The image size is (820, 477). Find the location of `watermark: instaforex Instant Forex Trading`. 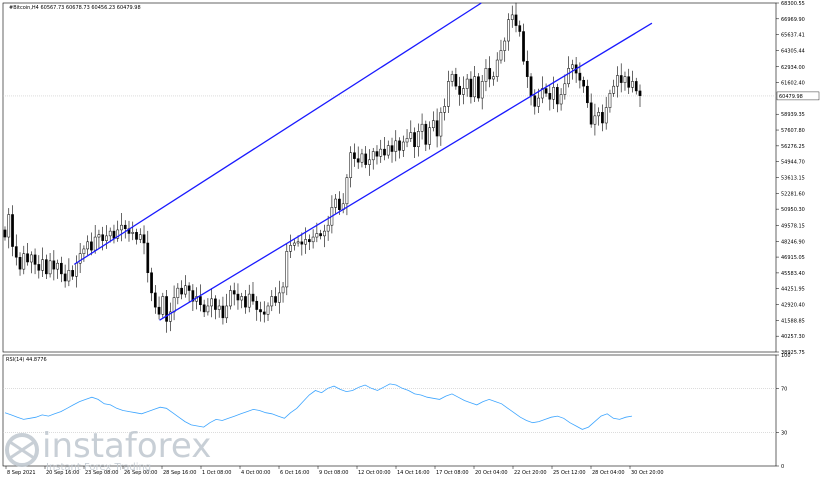

watermark: instaforex Instant Forex Trading is located at coordinates (108, 449).